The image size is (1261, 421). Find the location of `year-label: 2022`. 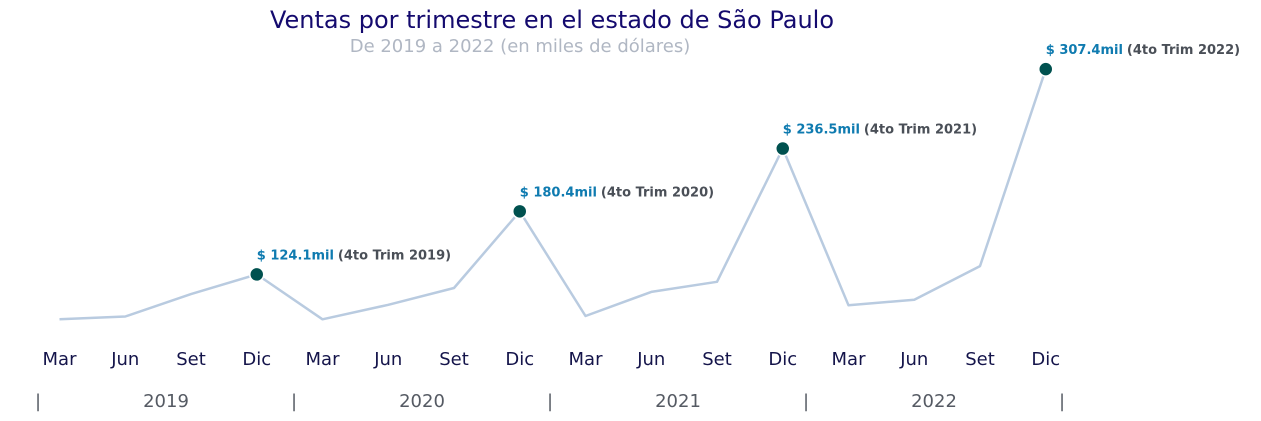

year-label: 2022 is located at coordinates (934, 401).